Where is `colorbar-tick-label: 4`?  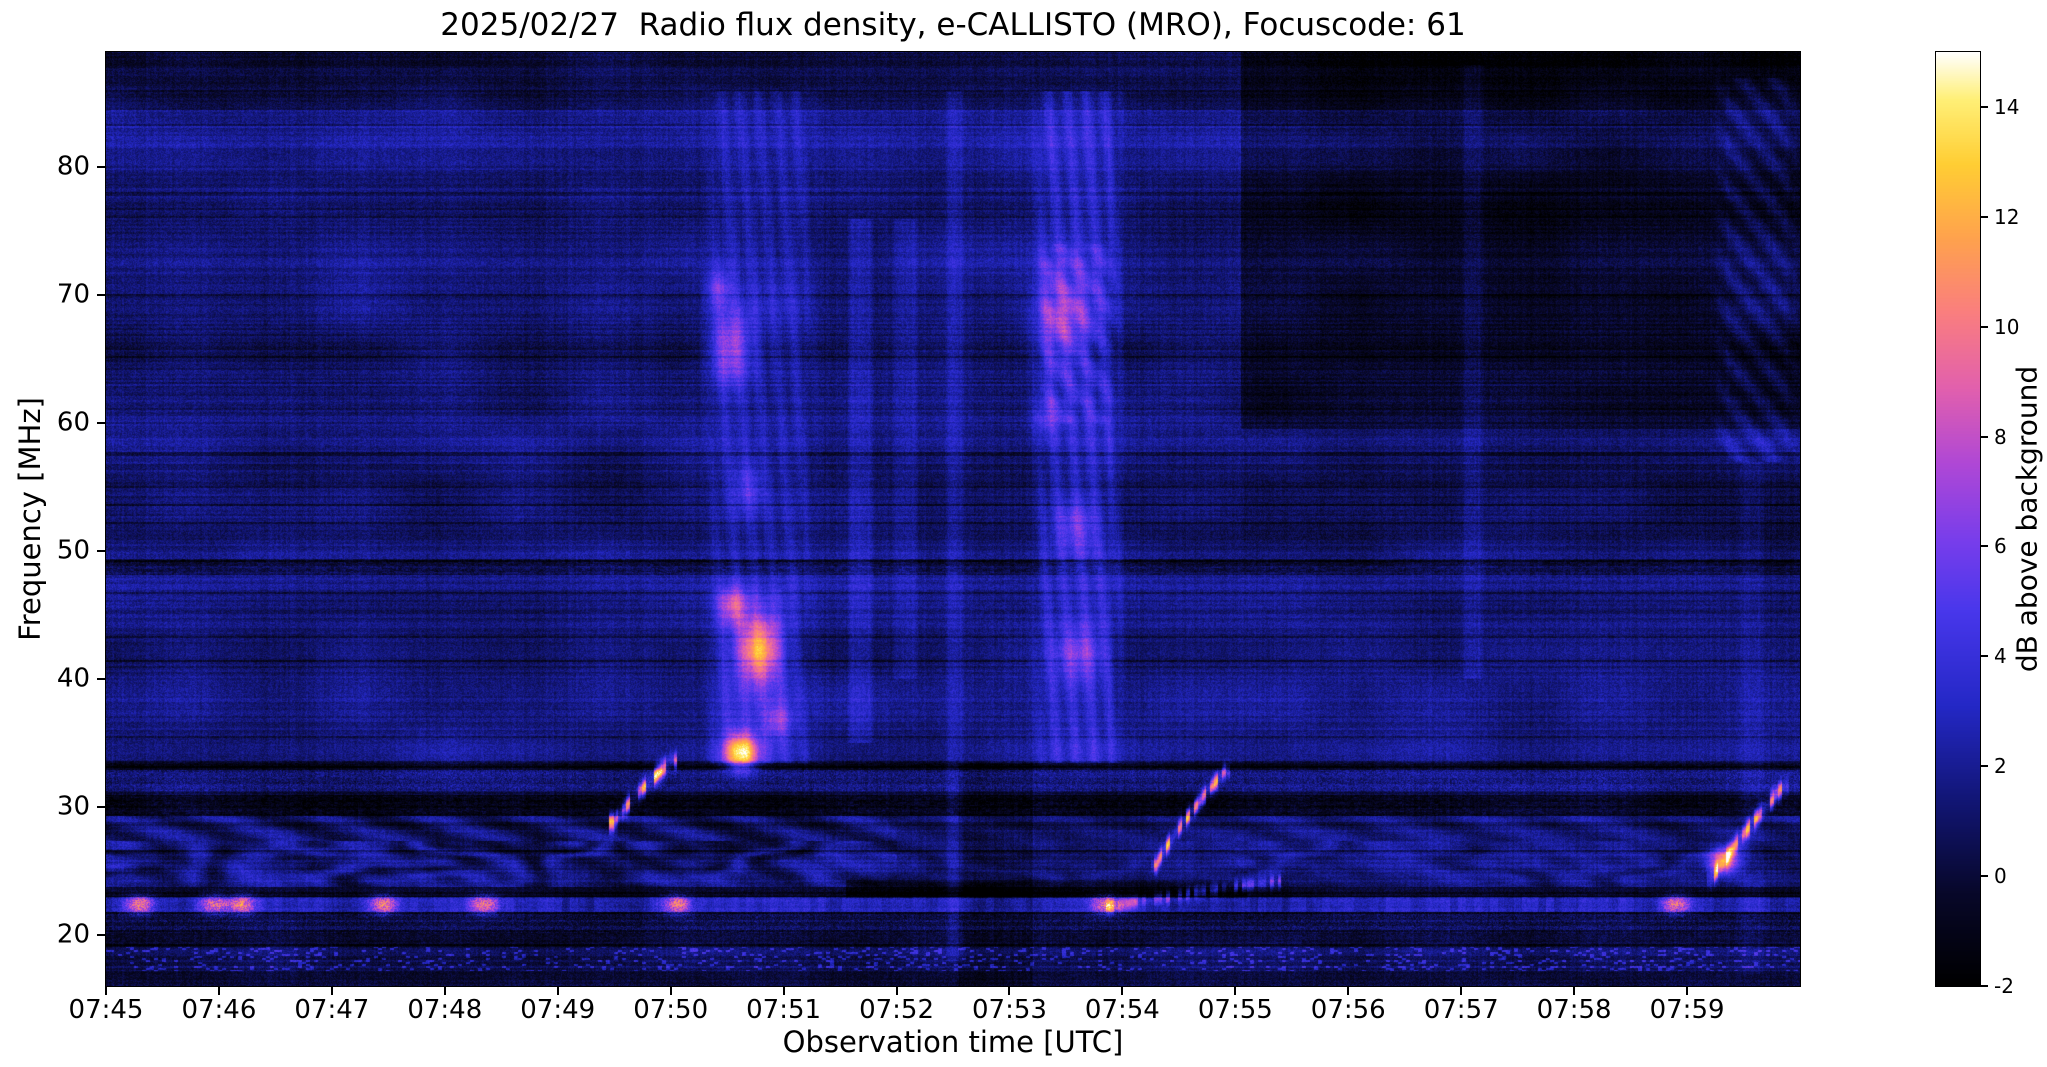 colorbar-tick-label: 4 is located at coordinates (2000, 656).